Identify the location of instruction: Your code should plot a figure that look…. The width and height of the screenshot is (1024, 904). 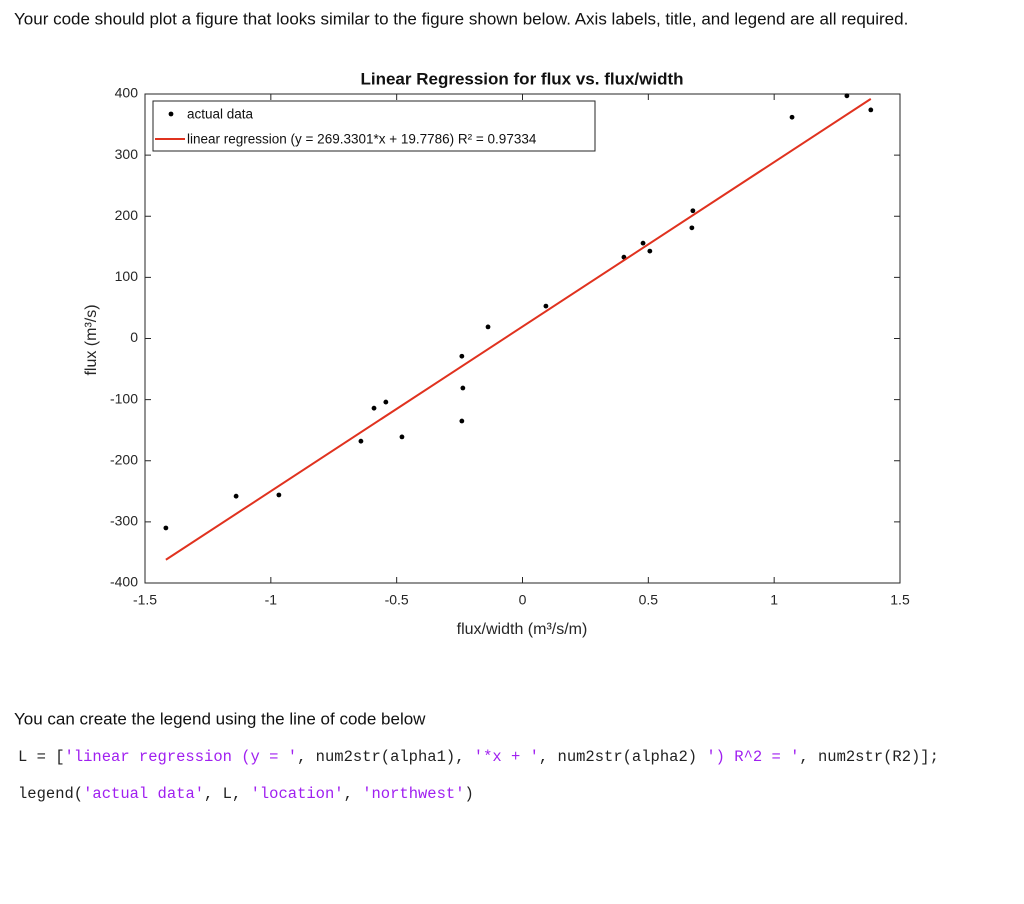
(461, 18).